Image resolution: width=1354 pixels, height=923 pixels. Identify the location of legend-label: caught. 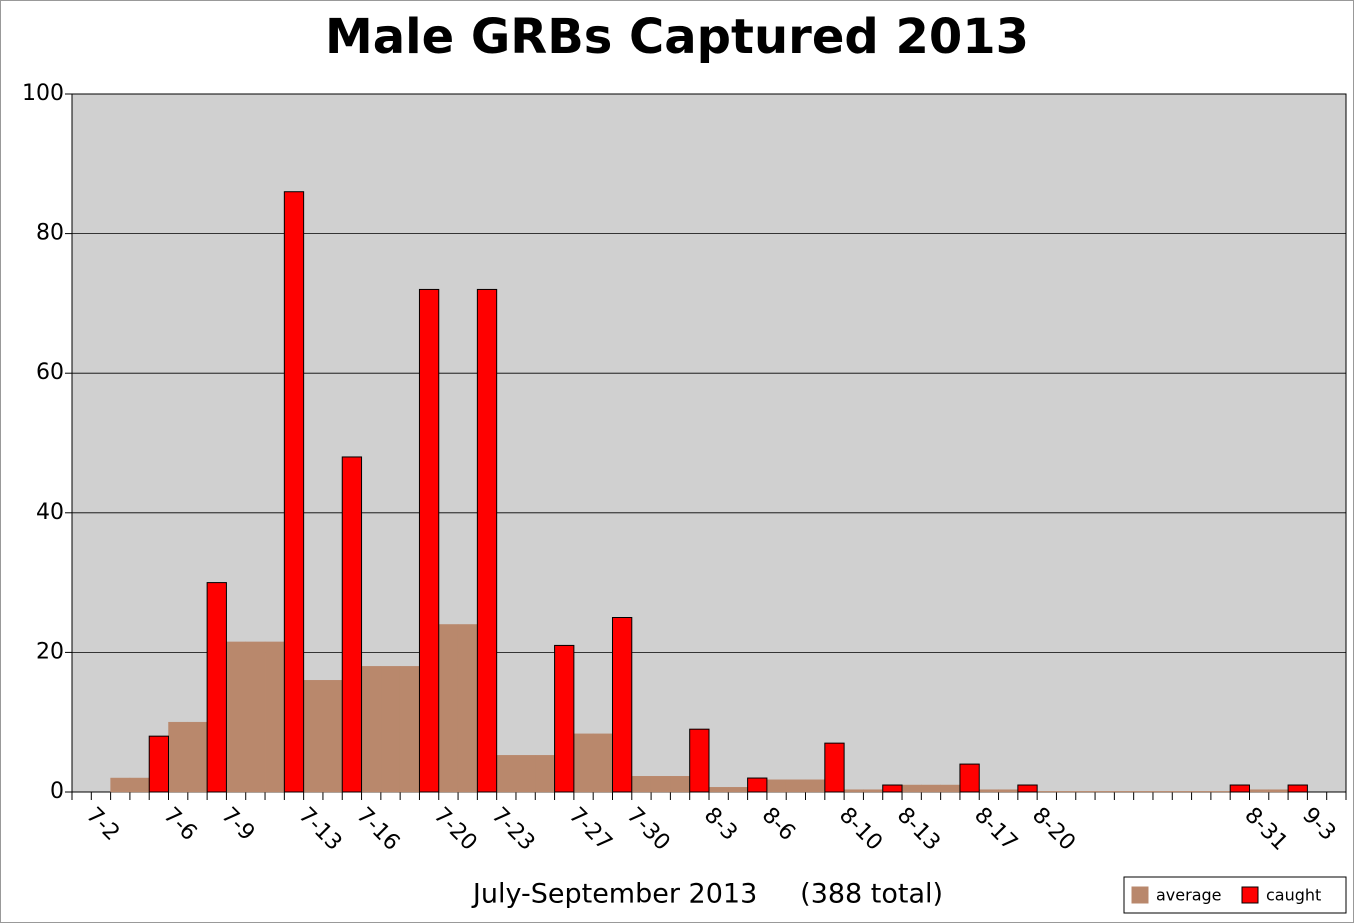
(1293, 895).